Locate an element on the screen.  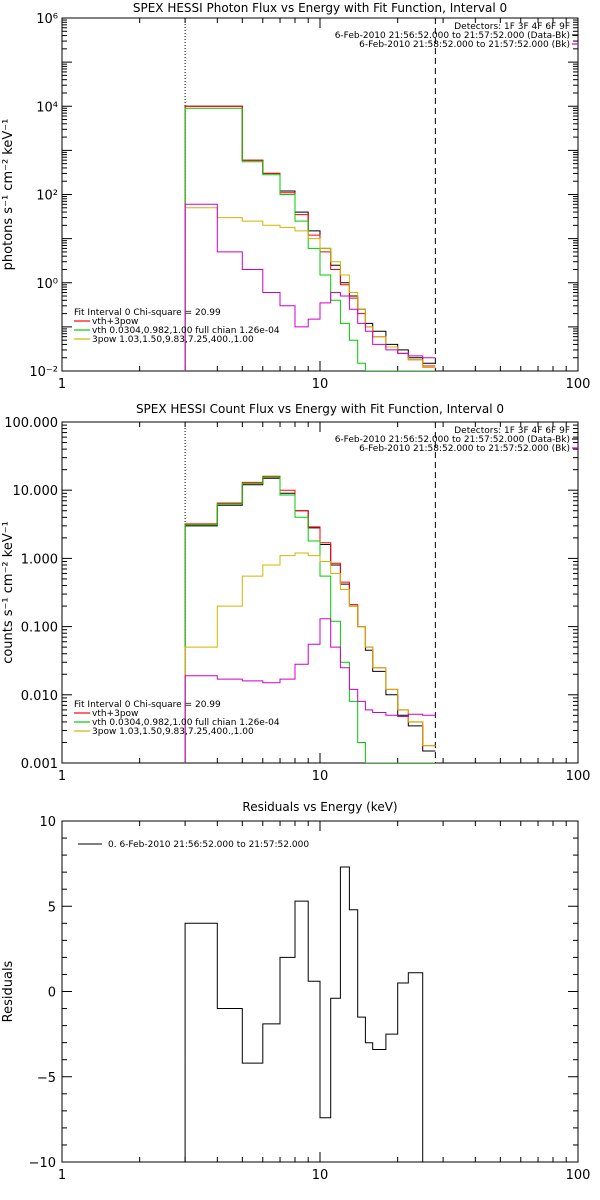
y-axis-label: photons s⁻¹ cm⁻² keV⁻¹ is located at coordinates (8, 195).